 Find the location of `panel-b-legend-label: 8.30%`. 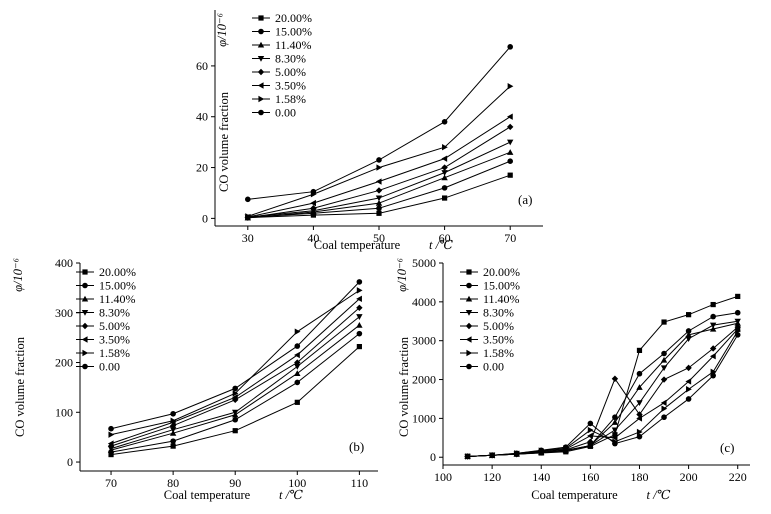

panel-b-legend-label: 8.30% is located at coordinates (114, 313).